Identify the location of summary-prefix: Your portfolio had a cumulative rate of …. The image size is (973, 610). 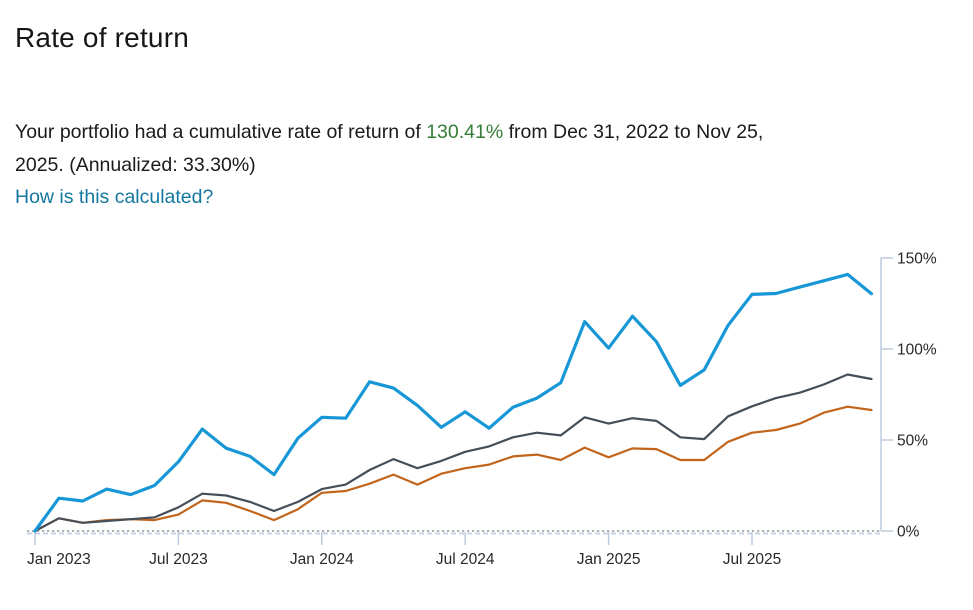
(221, 131).